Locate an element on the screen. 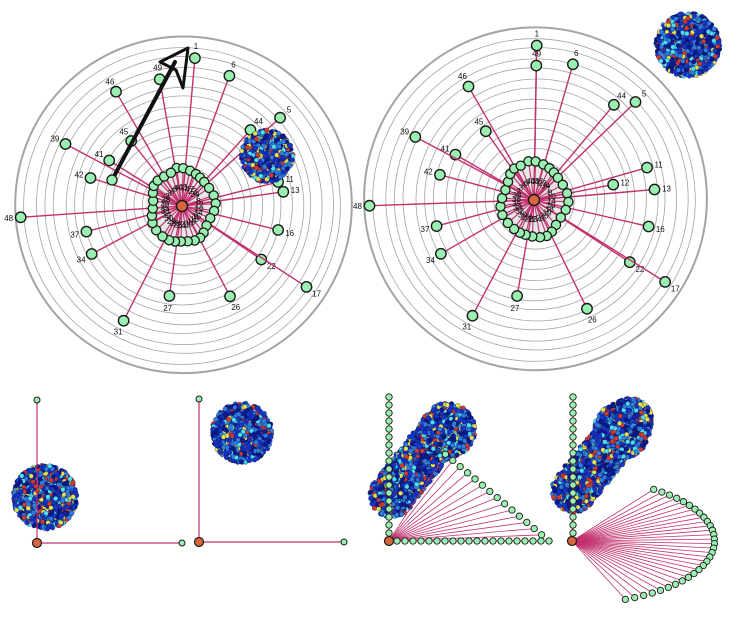  node-label: 41 is located at coordinates (99, 154).